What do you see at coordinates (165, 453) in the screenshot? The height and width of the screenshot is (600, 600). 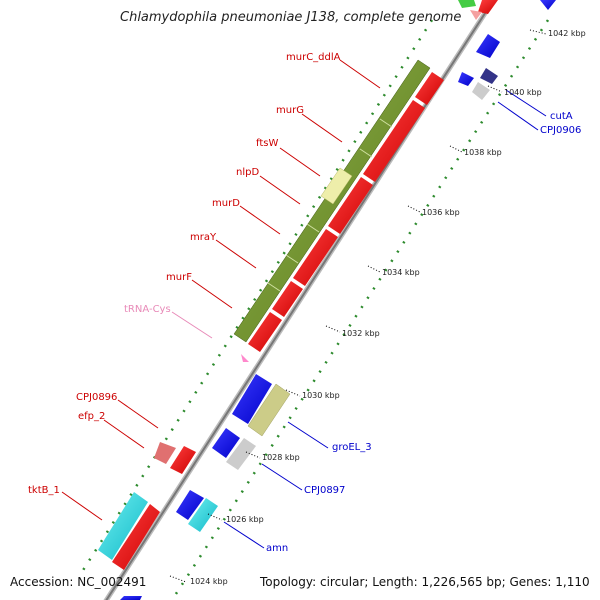 I see `gene-cpj0896` at bounding box center [165, 453].